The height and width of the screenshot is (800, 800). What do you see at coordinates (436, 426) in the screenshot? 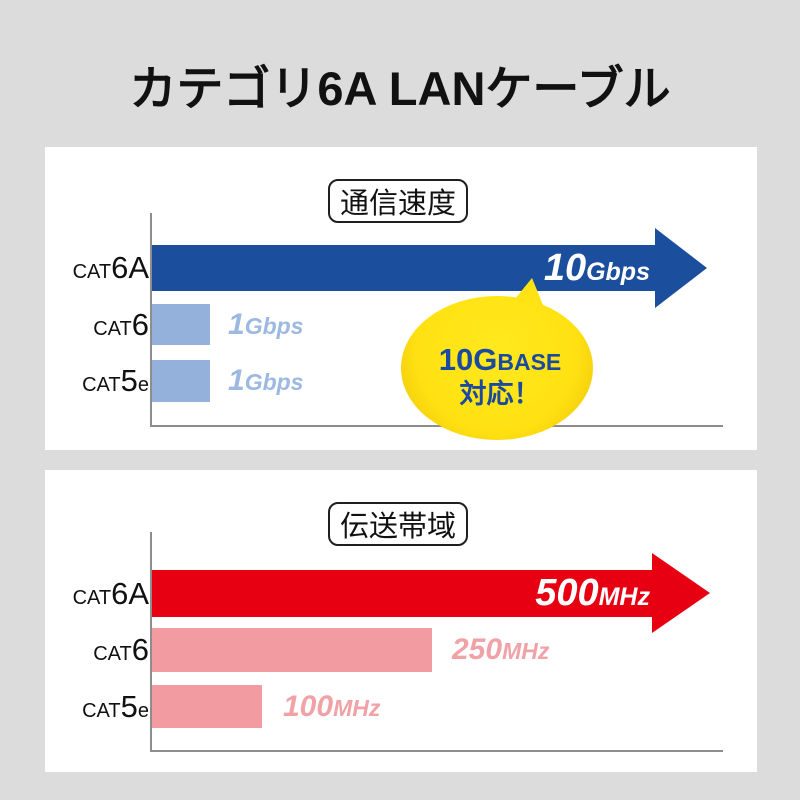
I see `speed-x-axis` at bounding box center [436, 426].